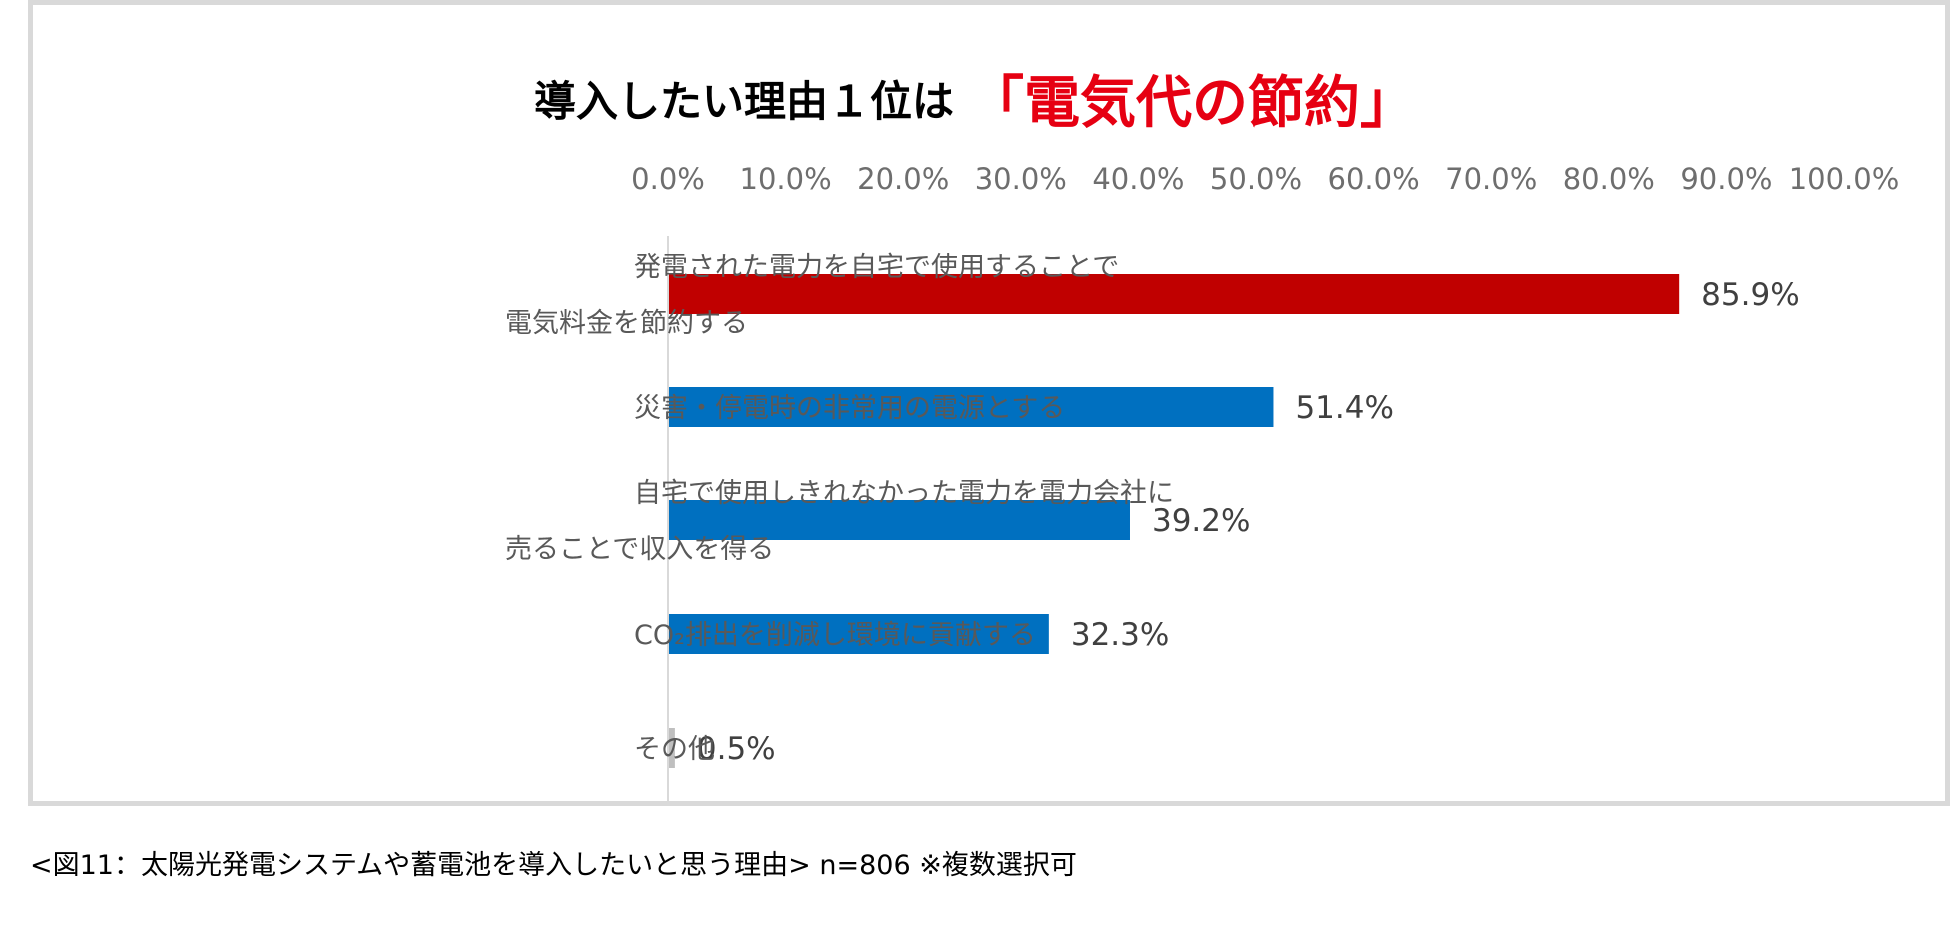 Image resolution: width=1950 pixels, height=939 pixels. Describe the element at coordinates (1021, 179) in the screenshot. I see `x-tick-label: 30.0%` at that location.